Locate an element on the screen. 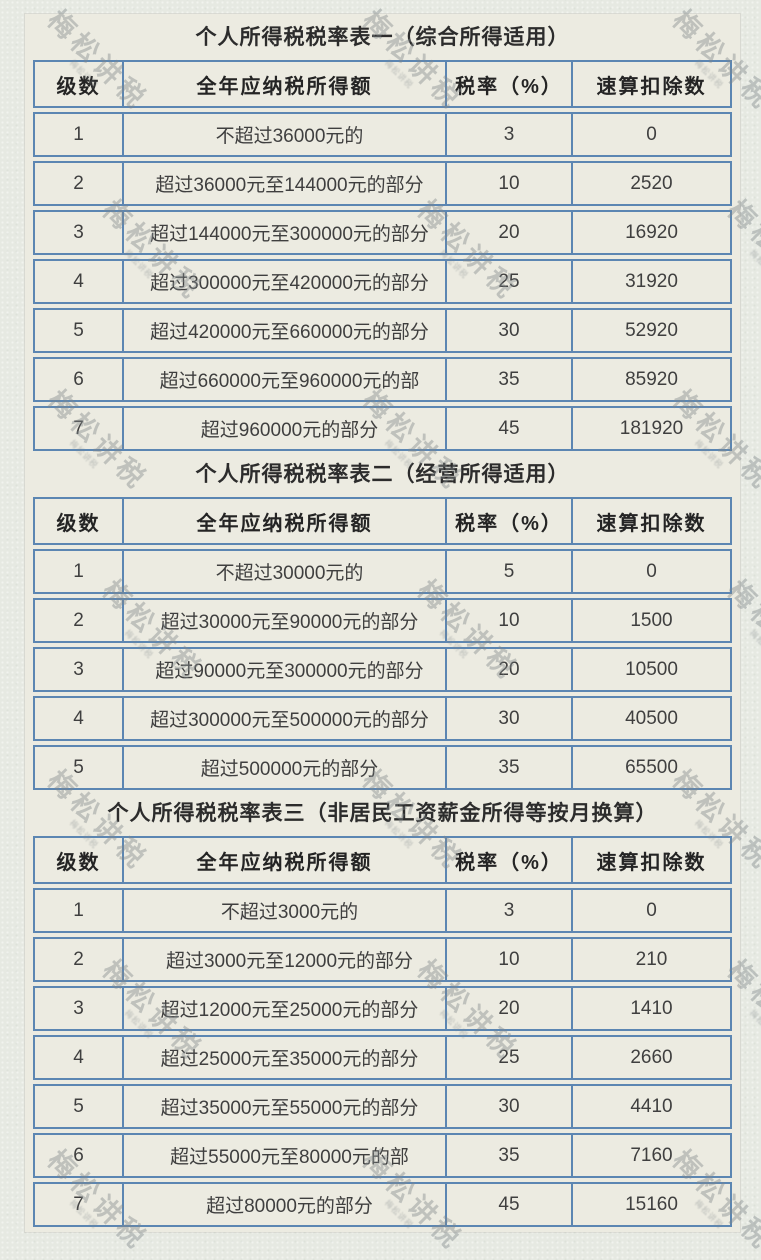 The height and width of the screenshot is (1260, 761). cell-quick-deduction: 31920 is located at coordinates (650, 281).